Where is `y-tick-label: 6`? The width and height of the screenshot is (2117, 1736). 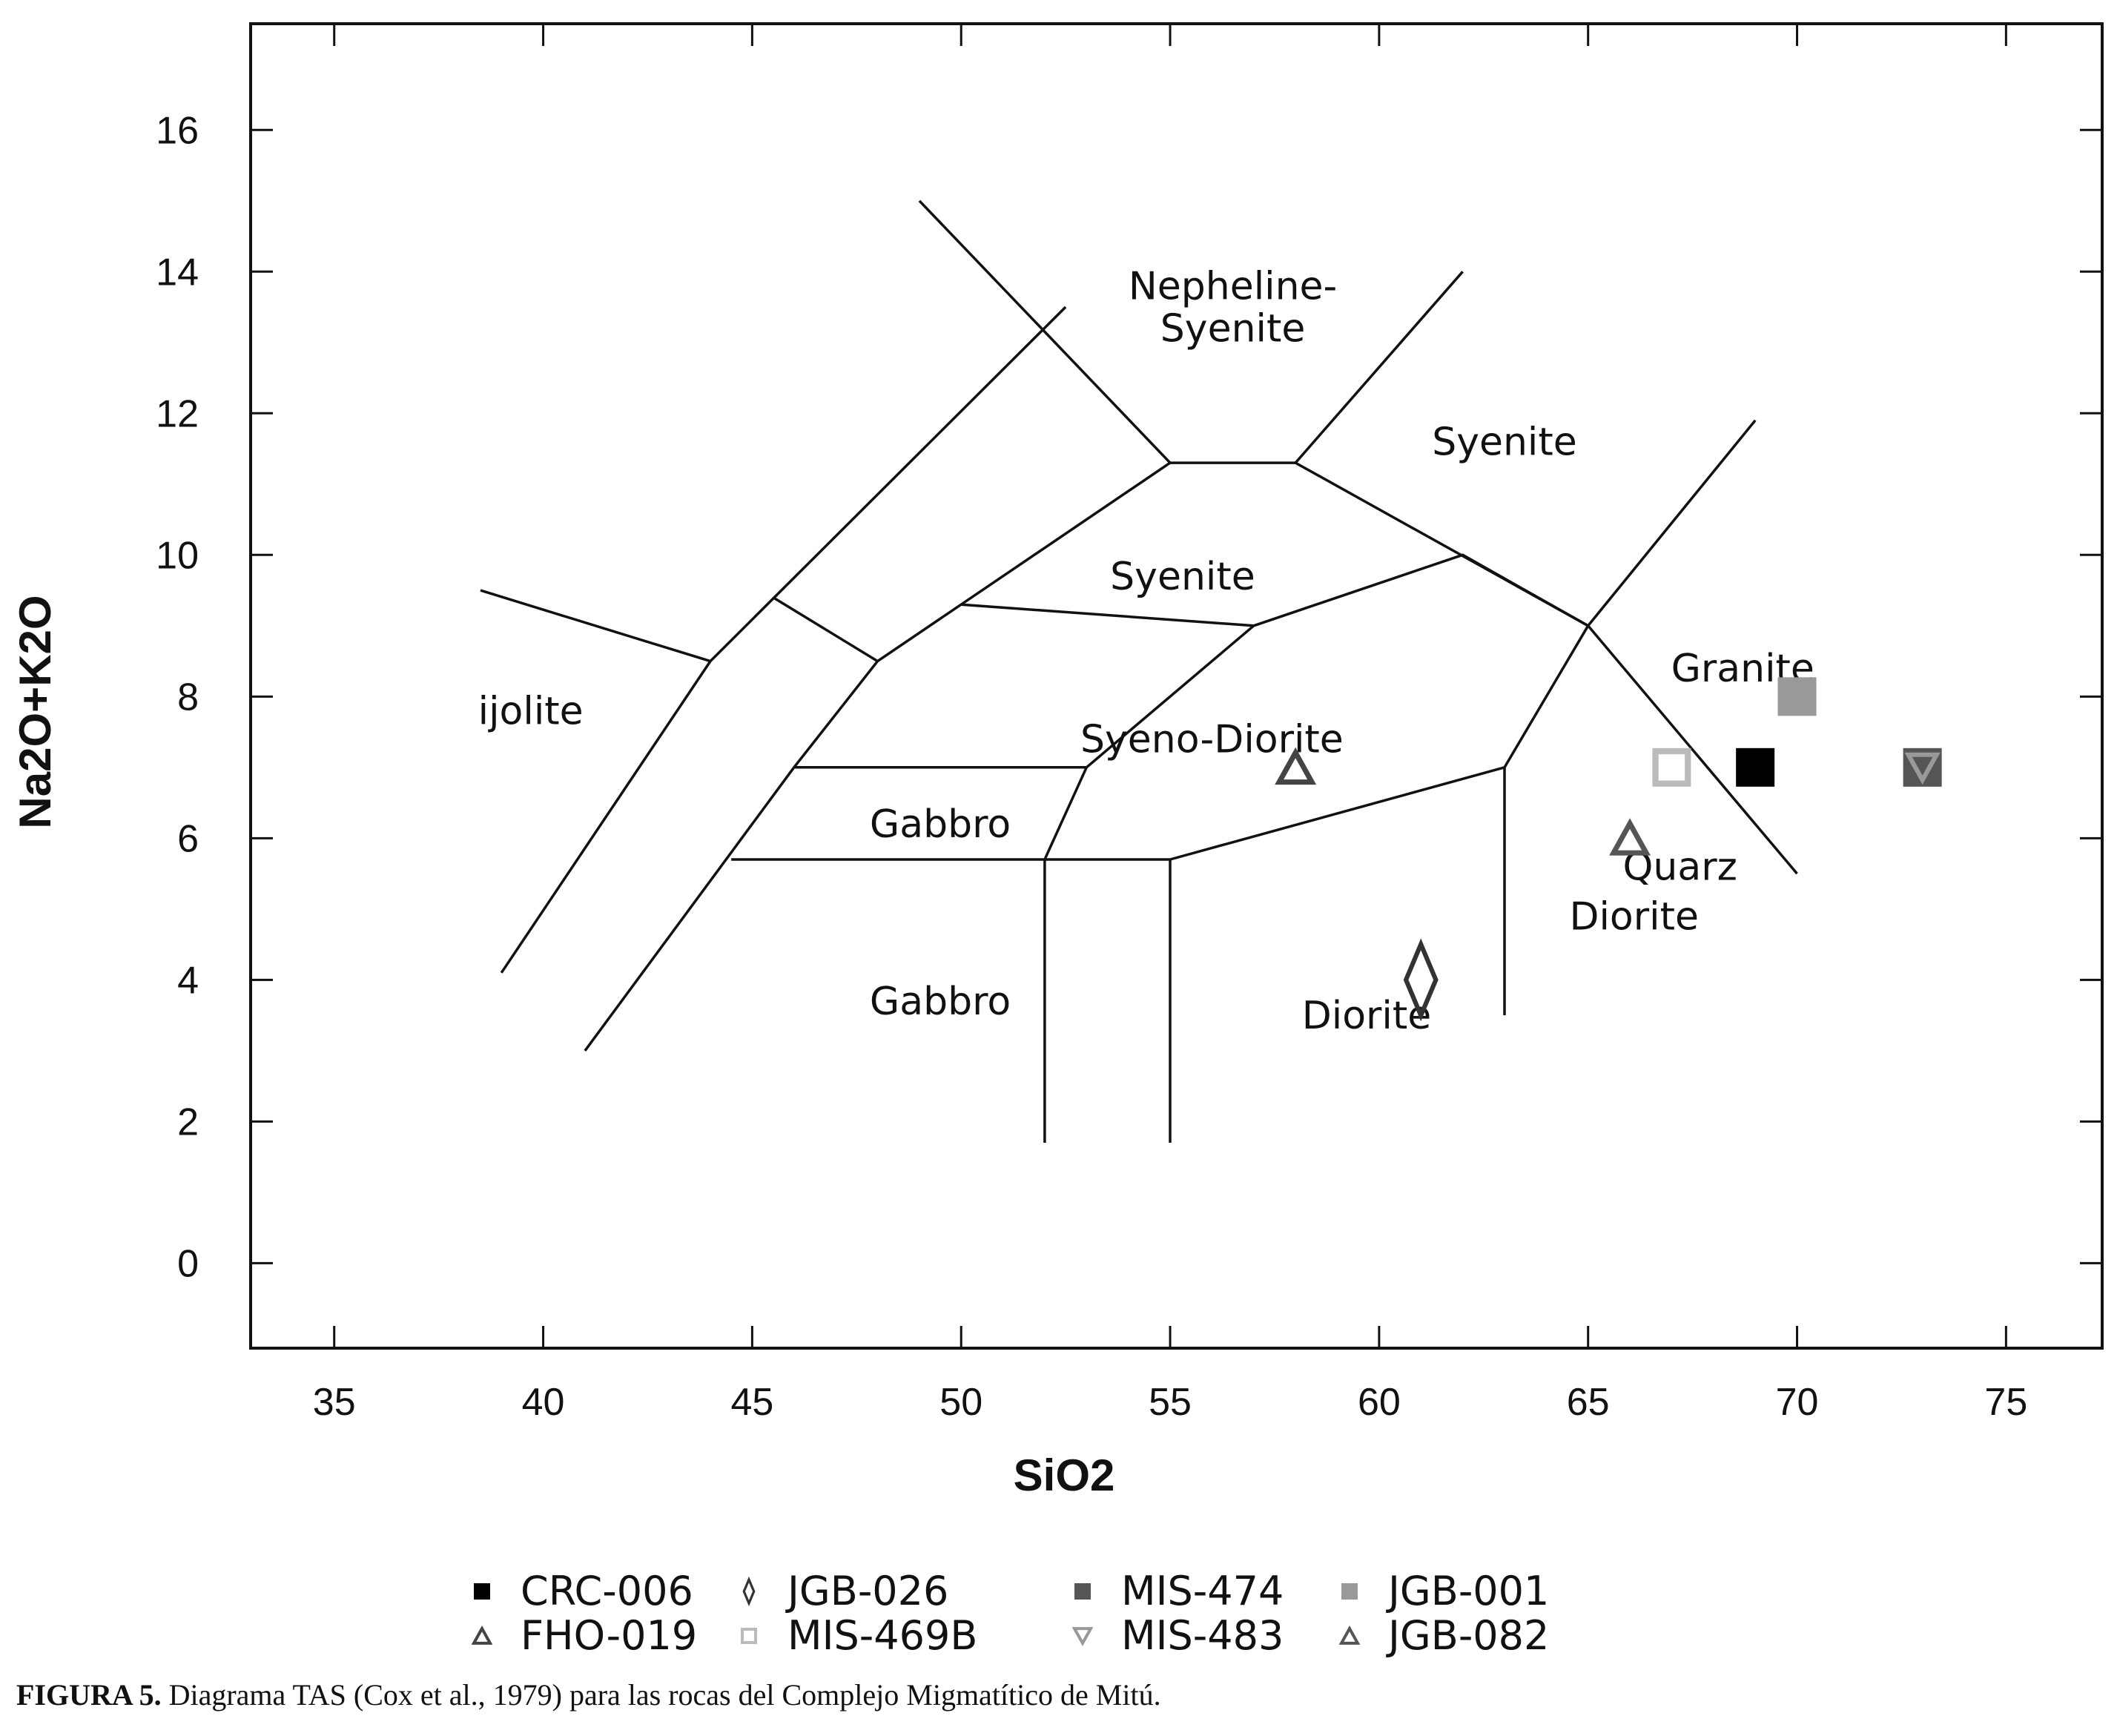
y-tick-label: 6 is located at coordinates (188, 839).